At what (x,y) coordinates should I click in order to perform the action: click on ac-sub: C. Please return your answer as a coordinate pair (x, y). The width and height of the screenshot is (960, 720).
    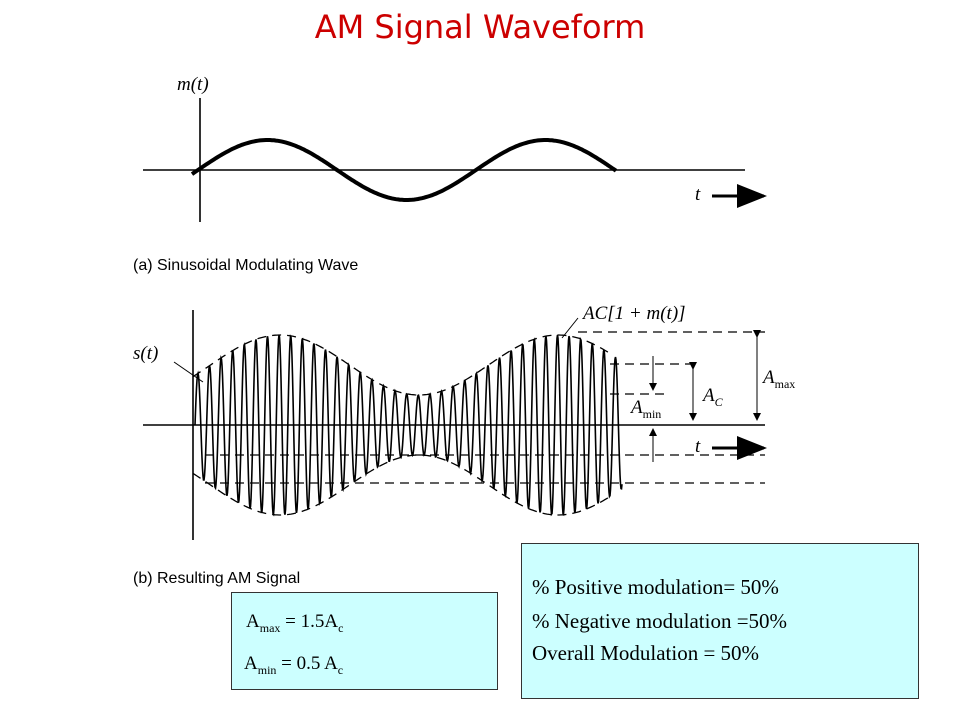
    Looking at the image, I should click on (718, 401).